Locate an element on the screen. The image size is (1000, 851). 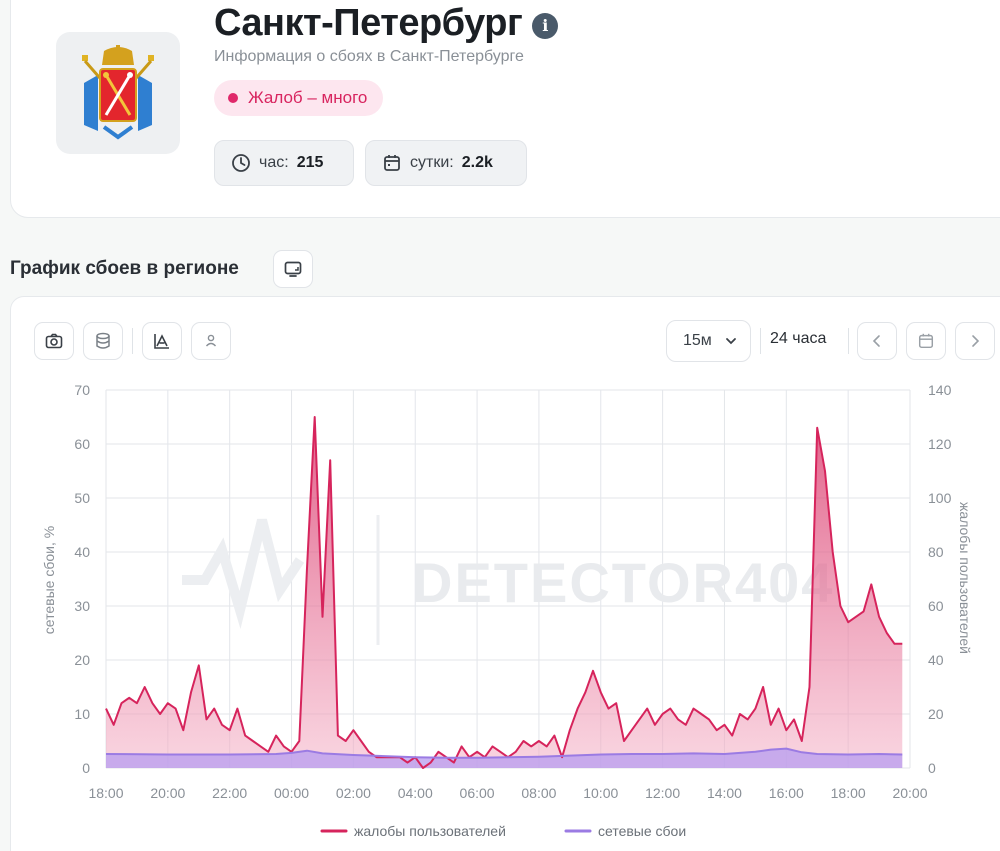
chevron-right-icon is located at coordinates (976, 341).